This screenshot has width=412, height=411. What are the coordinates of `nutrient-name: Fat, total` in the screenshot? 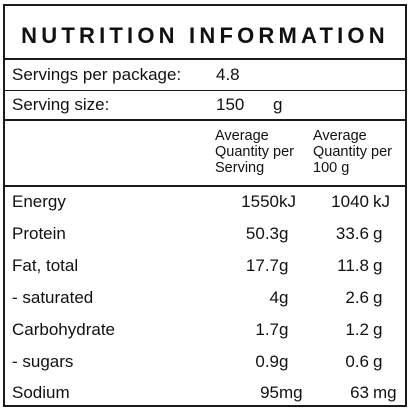 It's located at (45, 265).